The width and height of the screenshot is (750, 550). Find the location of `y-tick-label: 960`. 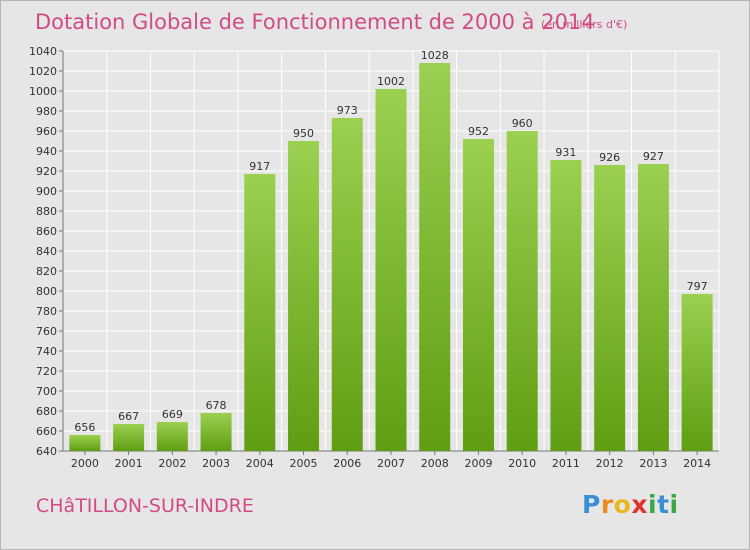

y-tick-label: 960 is located at coordinates (46, 131).